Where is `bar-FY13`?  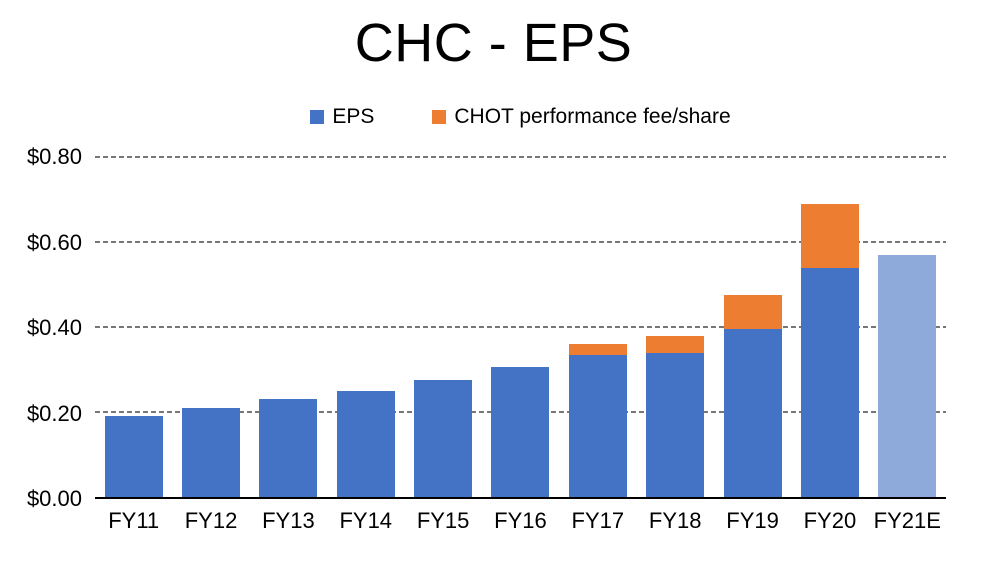
bar-FY13 is located at coordinates (288, 327).